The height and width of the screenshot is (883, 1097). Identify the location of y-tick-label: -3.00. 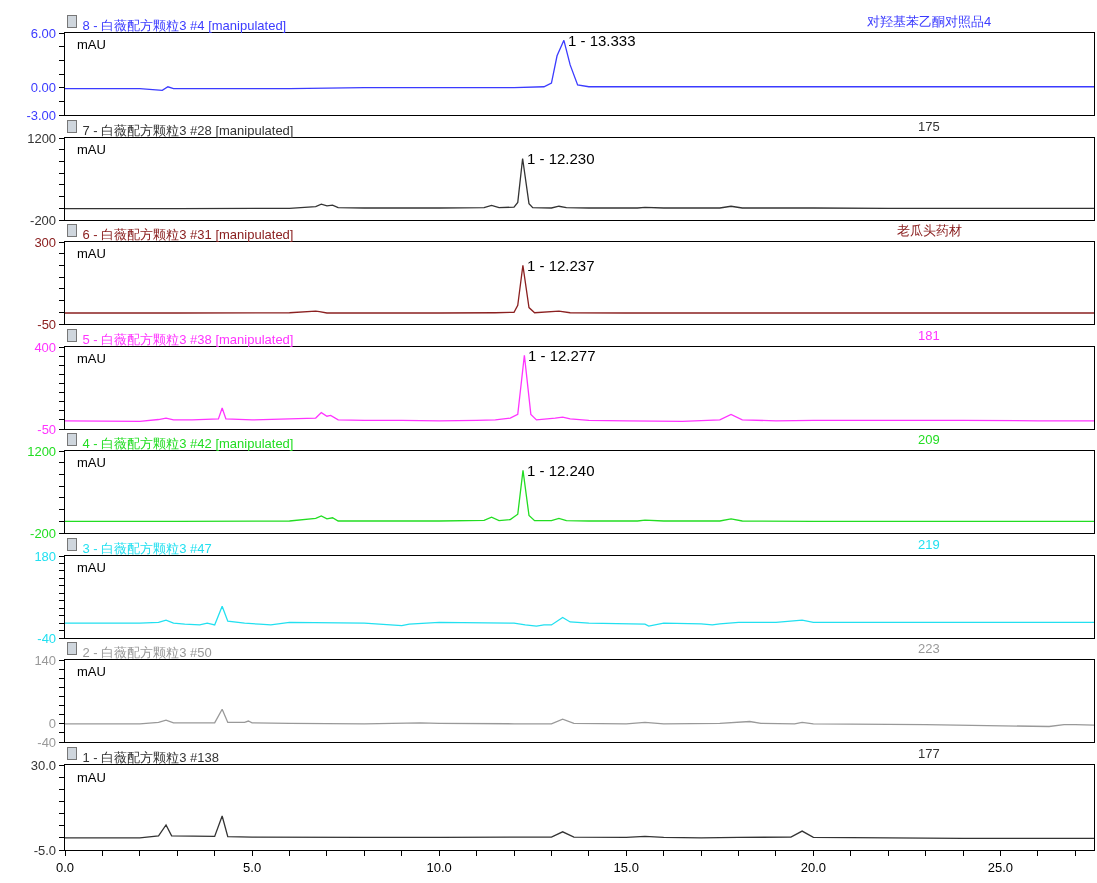
(41, 115).